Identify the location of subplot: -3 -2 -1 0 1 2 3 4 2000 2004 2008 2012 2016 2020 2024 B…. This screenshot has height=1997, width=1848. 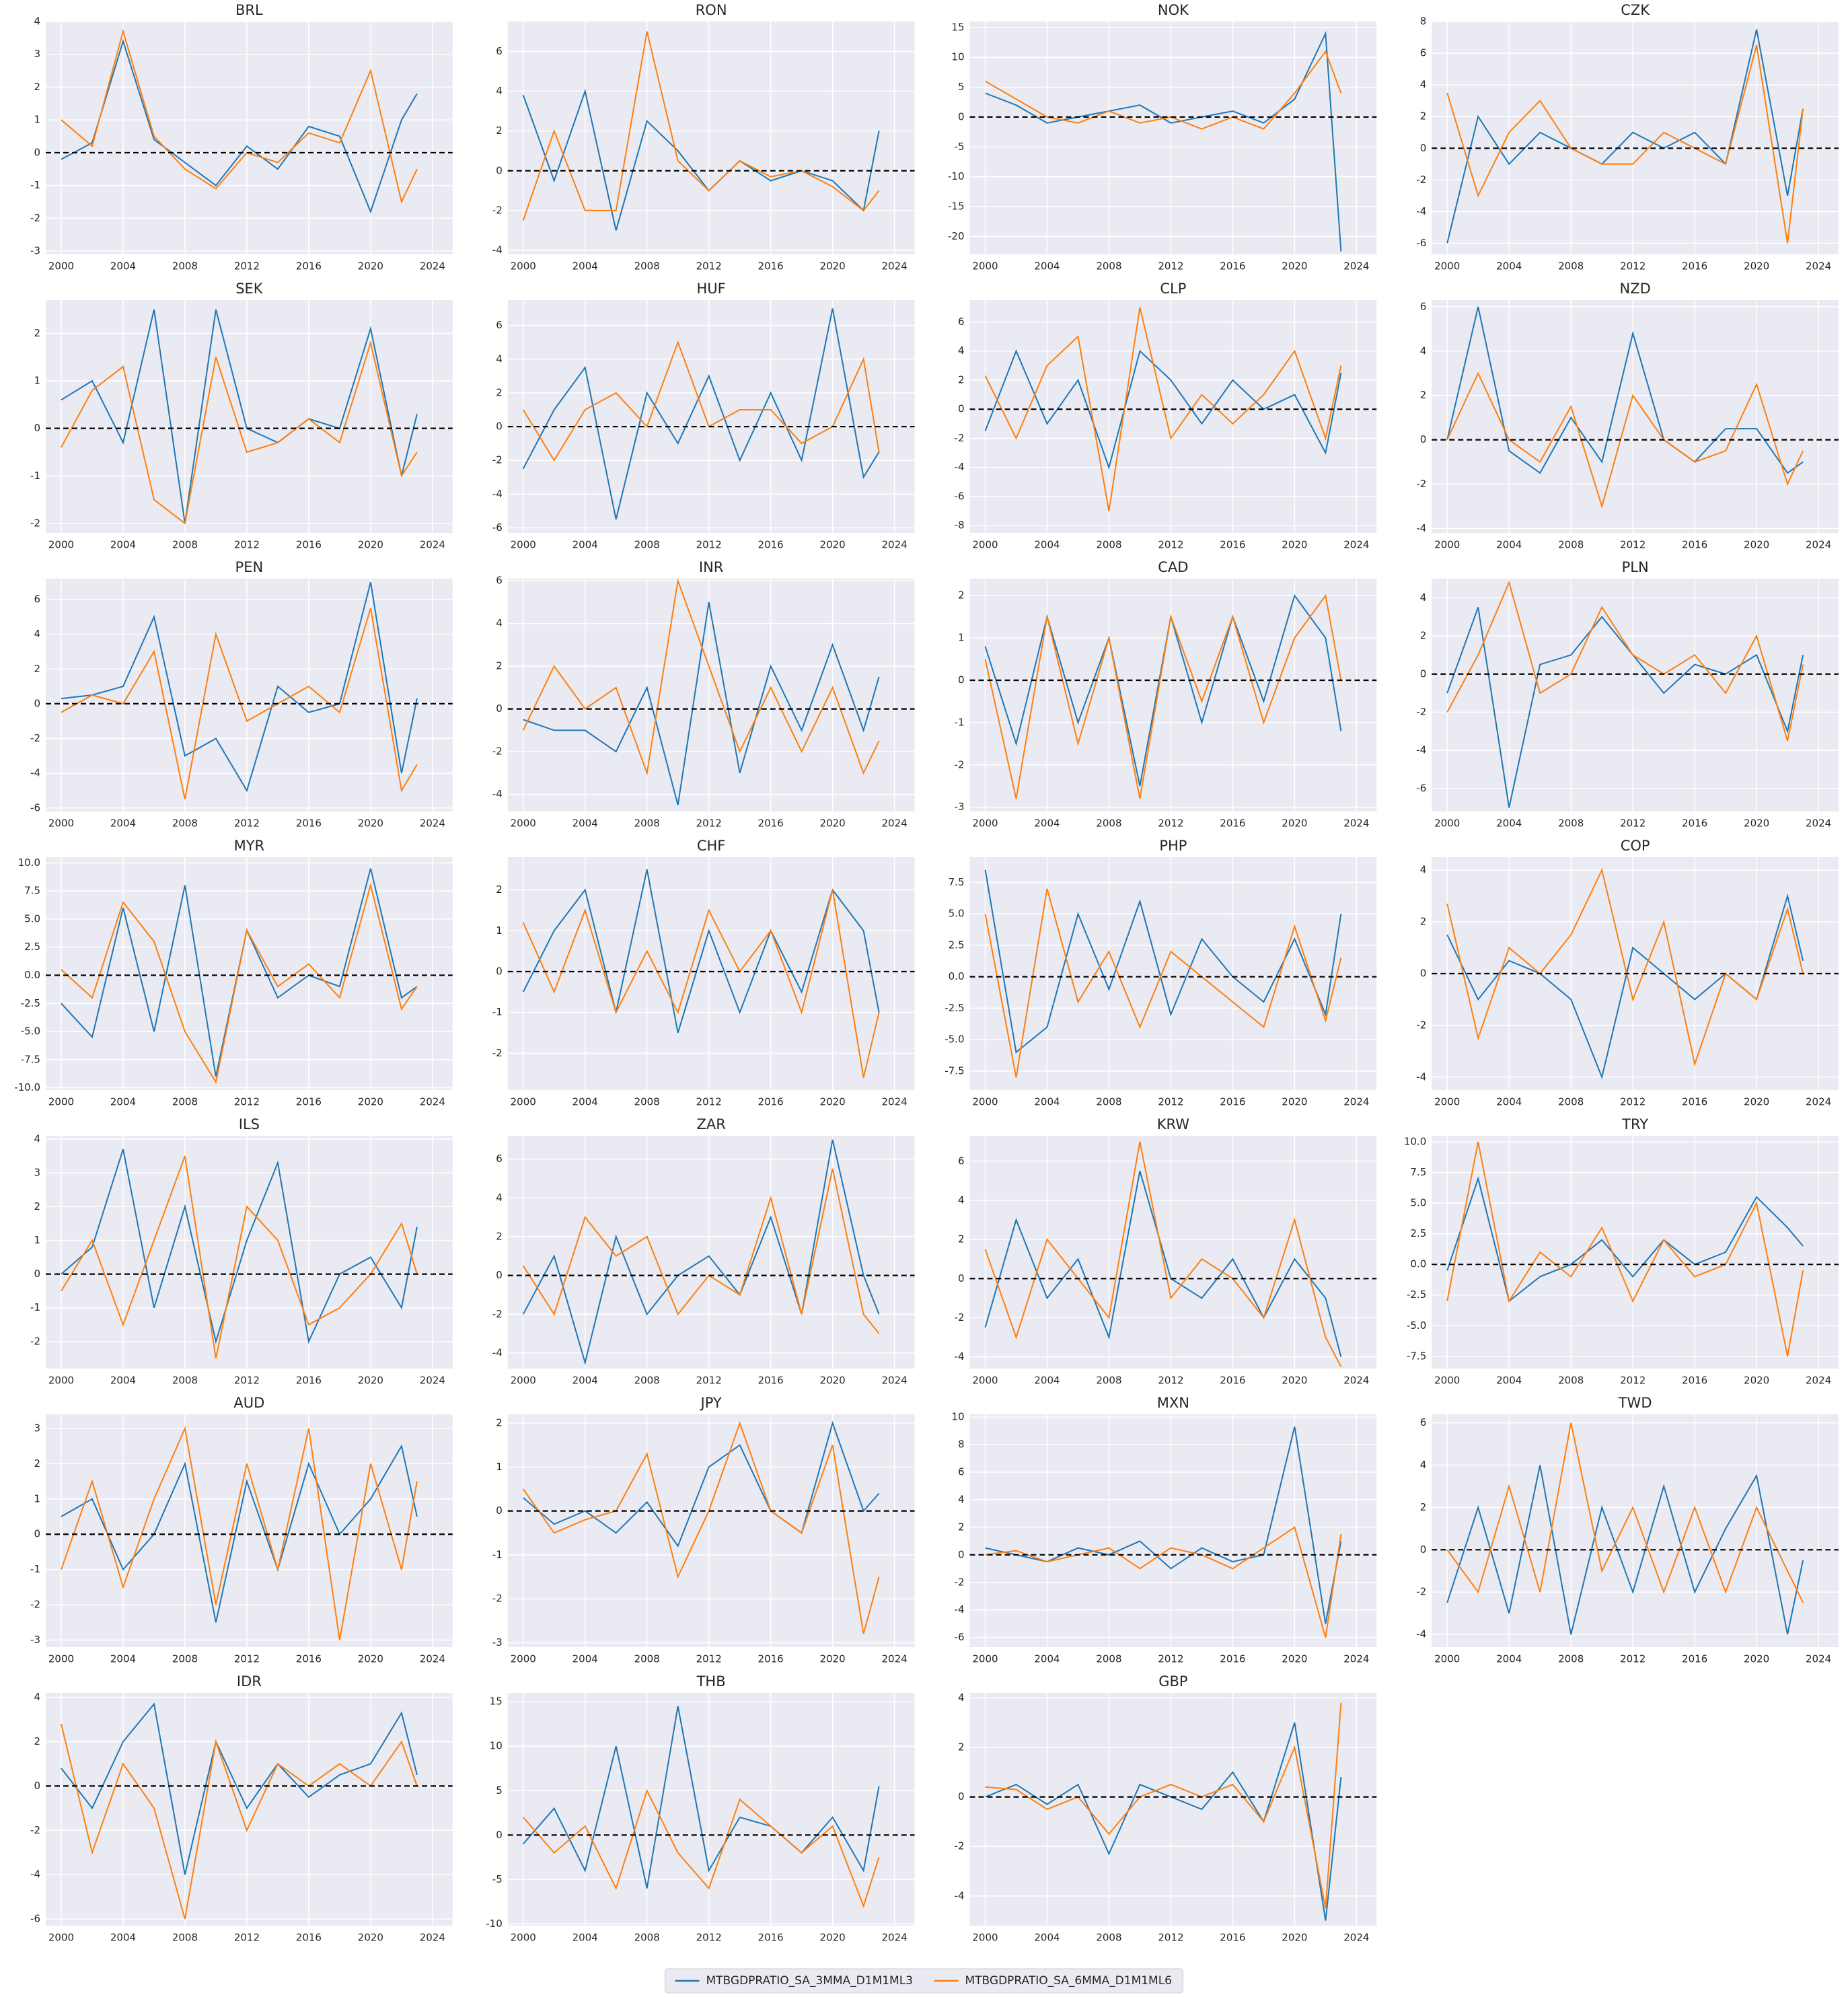
(241, 138).